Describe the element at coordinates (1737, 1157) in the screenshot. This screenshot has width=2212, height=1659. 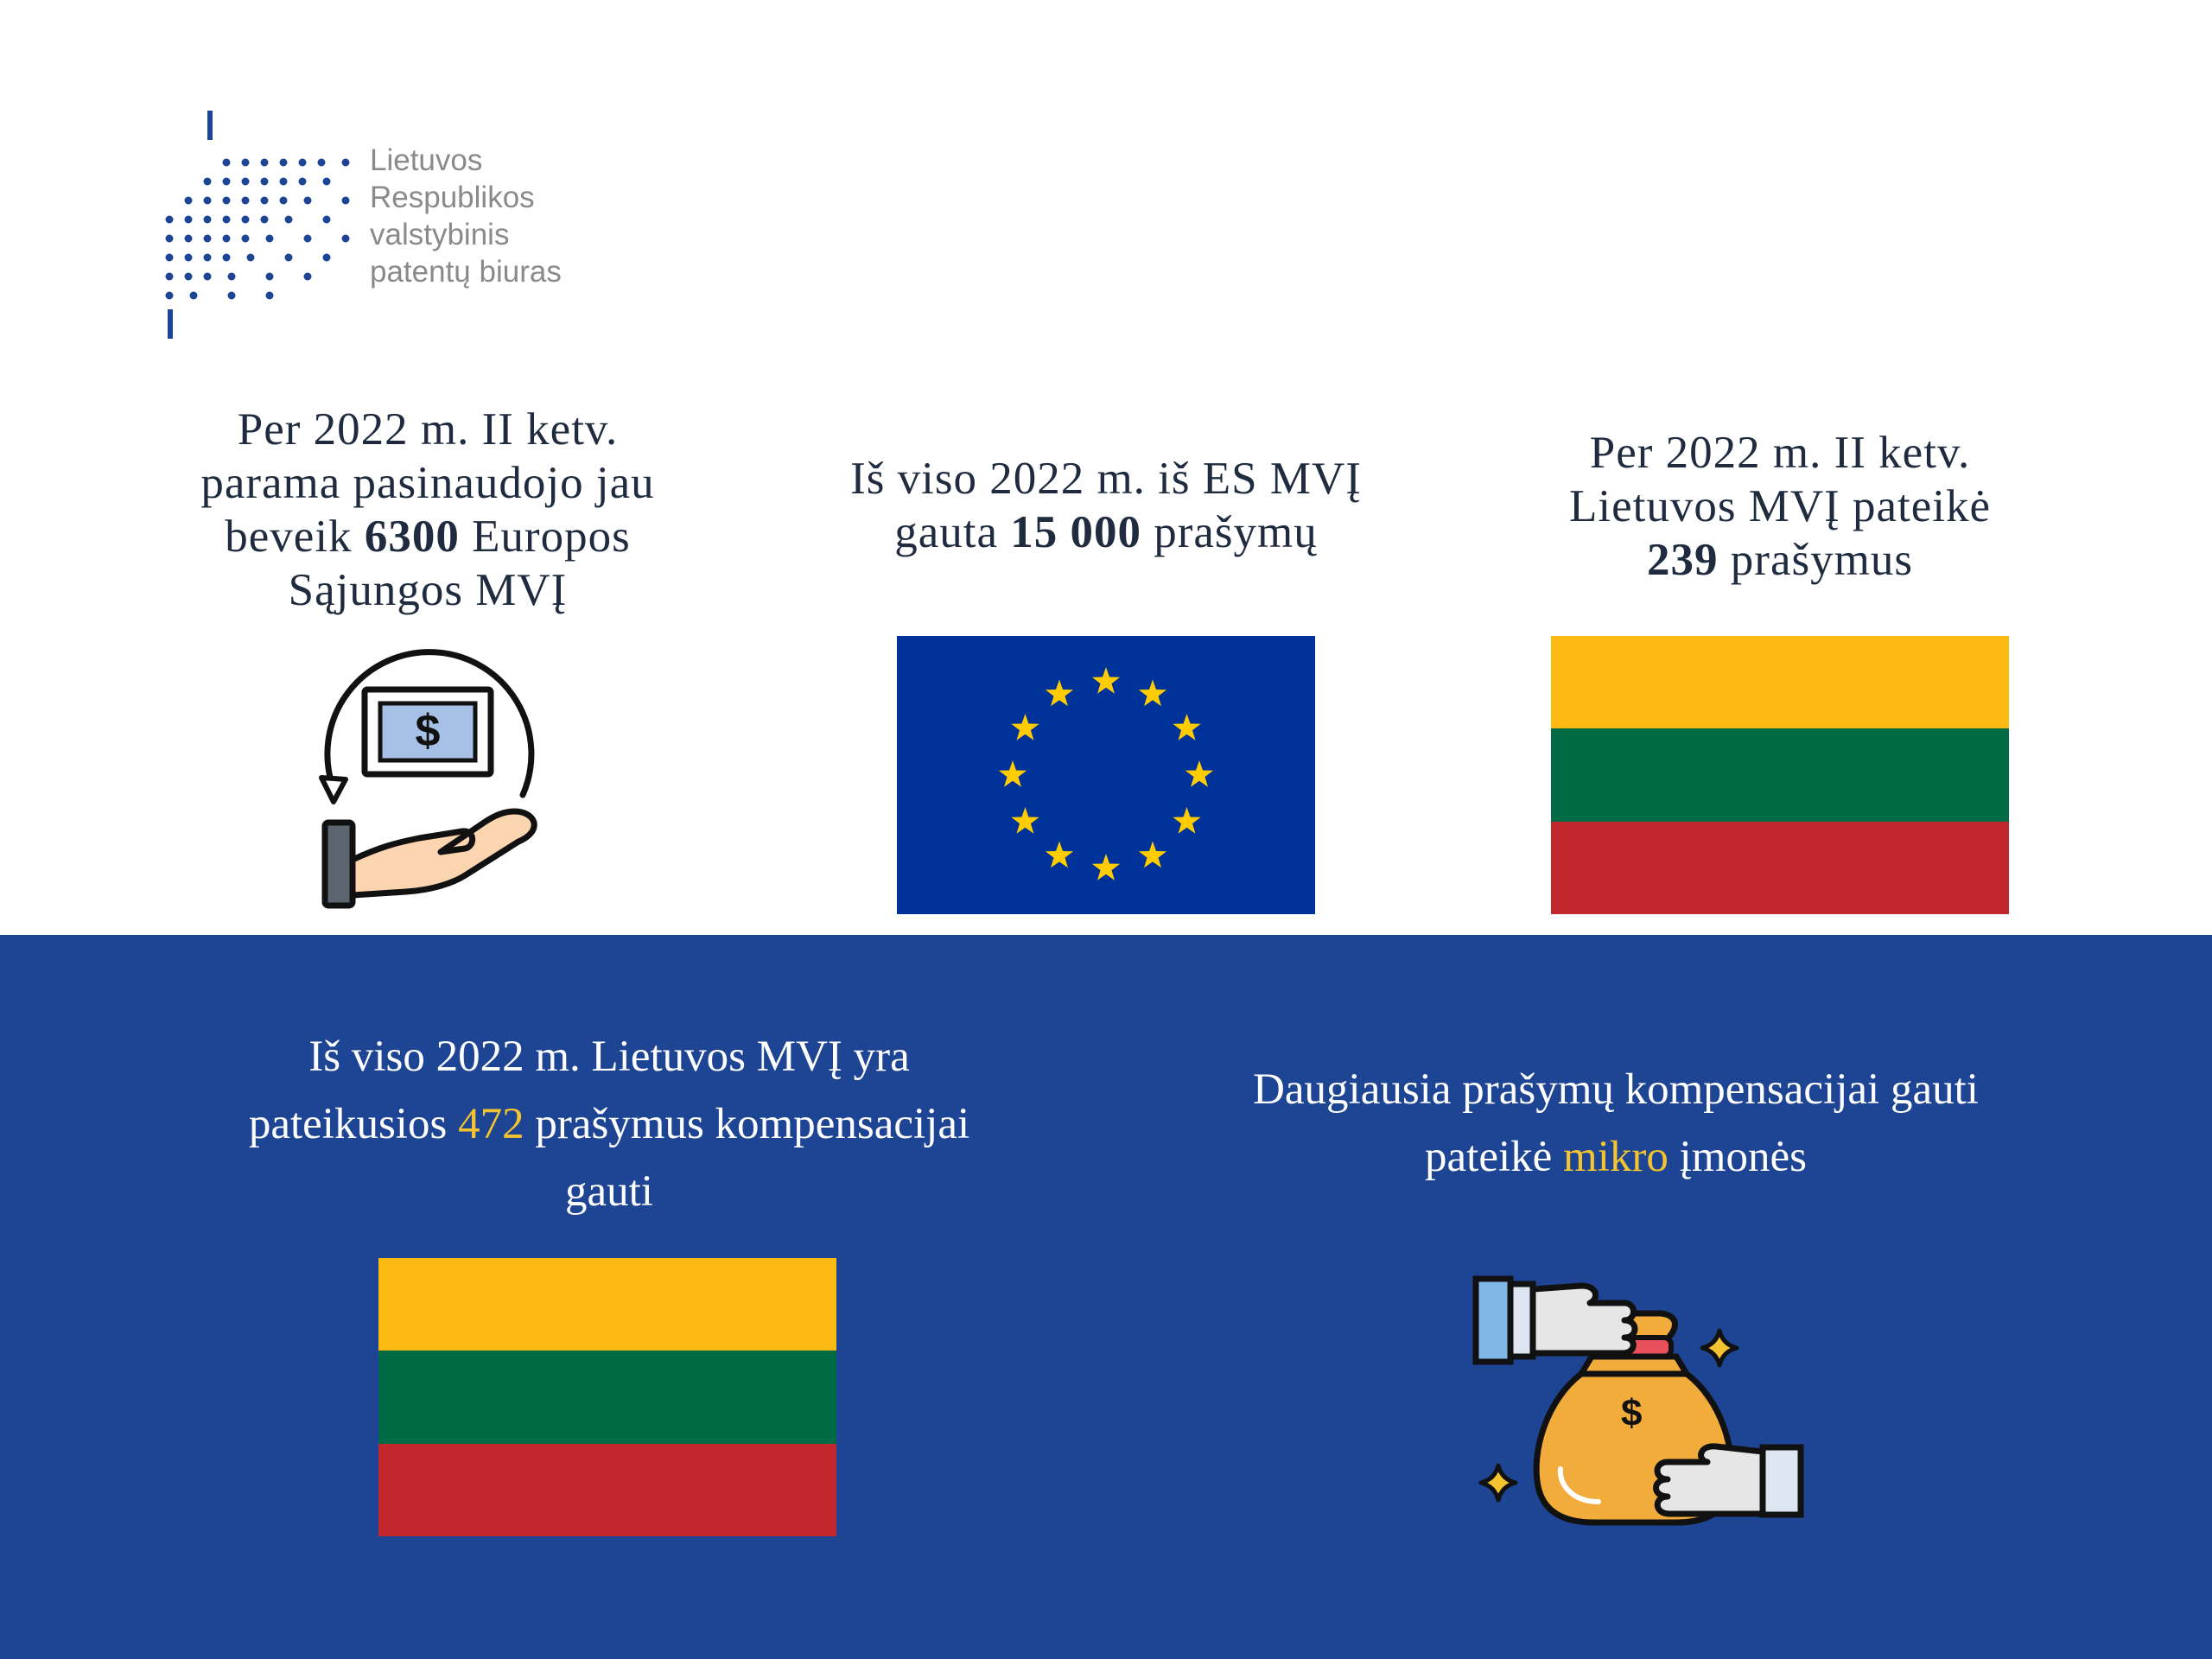
I see `bstat2-post: įmonės` at that location.